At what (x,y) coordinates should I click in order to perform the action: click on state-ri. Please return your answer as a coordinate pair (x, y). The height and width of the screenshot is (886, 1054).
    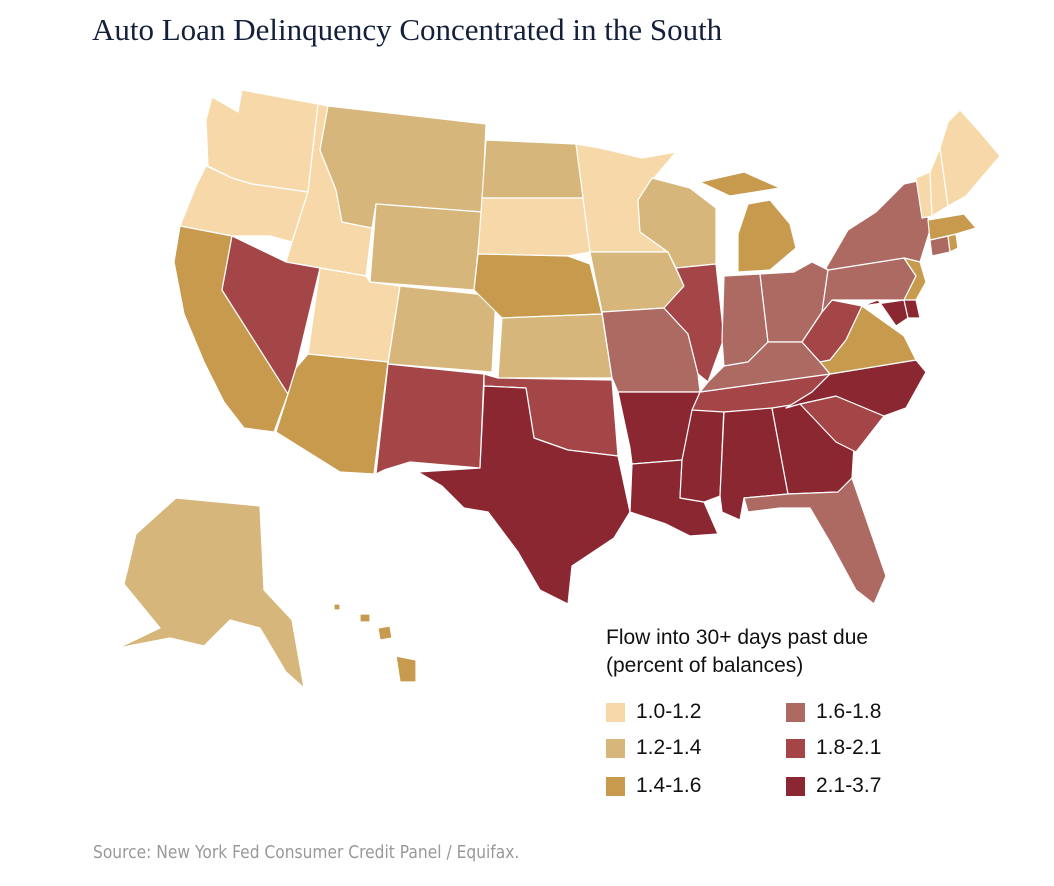
    Looking at the image, I should click on (953, 243).